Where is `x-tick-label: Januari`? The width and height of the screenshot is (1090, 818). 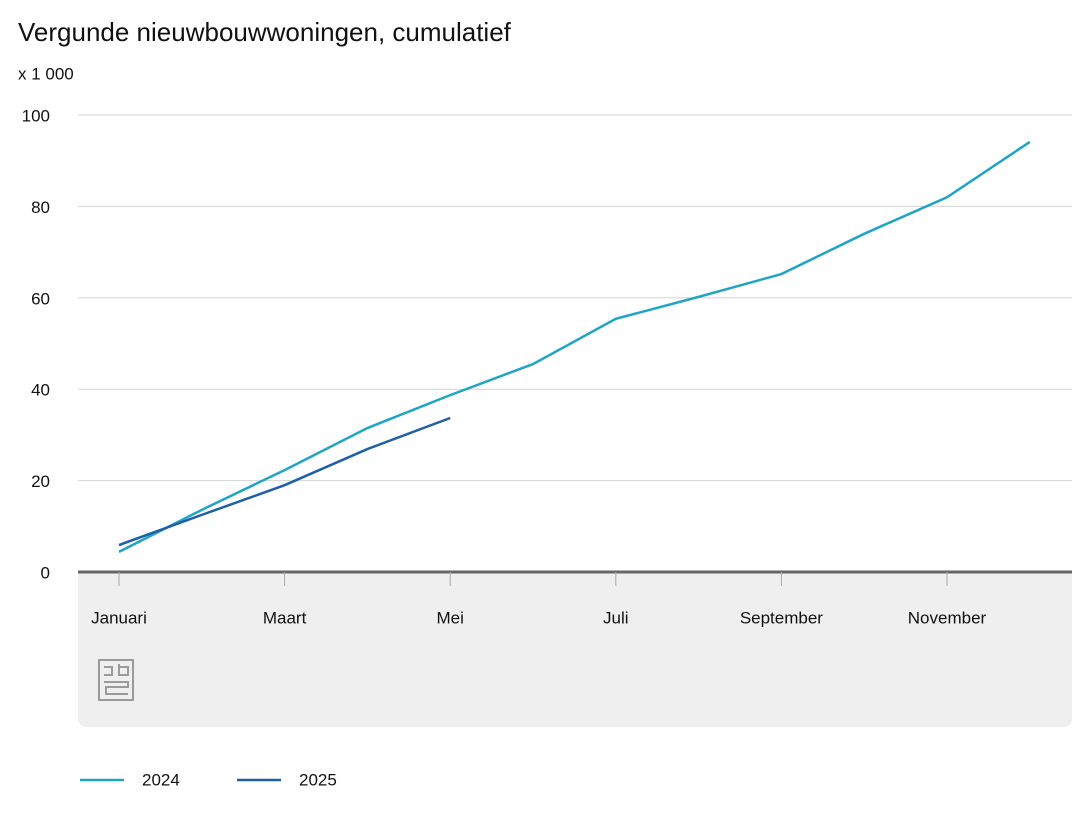 x-tick-label: Januari is located at coordinates (119, 617).